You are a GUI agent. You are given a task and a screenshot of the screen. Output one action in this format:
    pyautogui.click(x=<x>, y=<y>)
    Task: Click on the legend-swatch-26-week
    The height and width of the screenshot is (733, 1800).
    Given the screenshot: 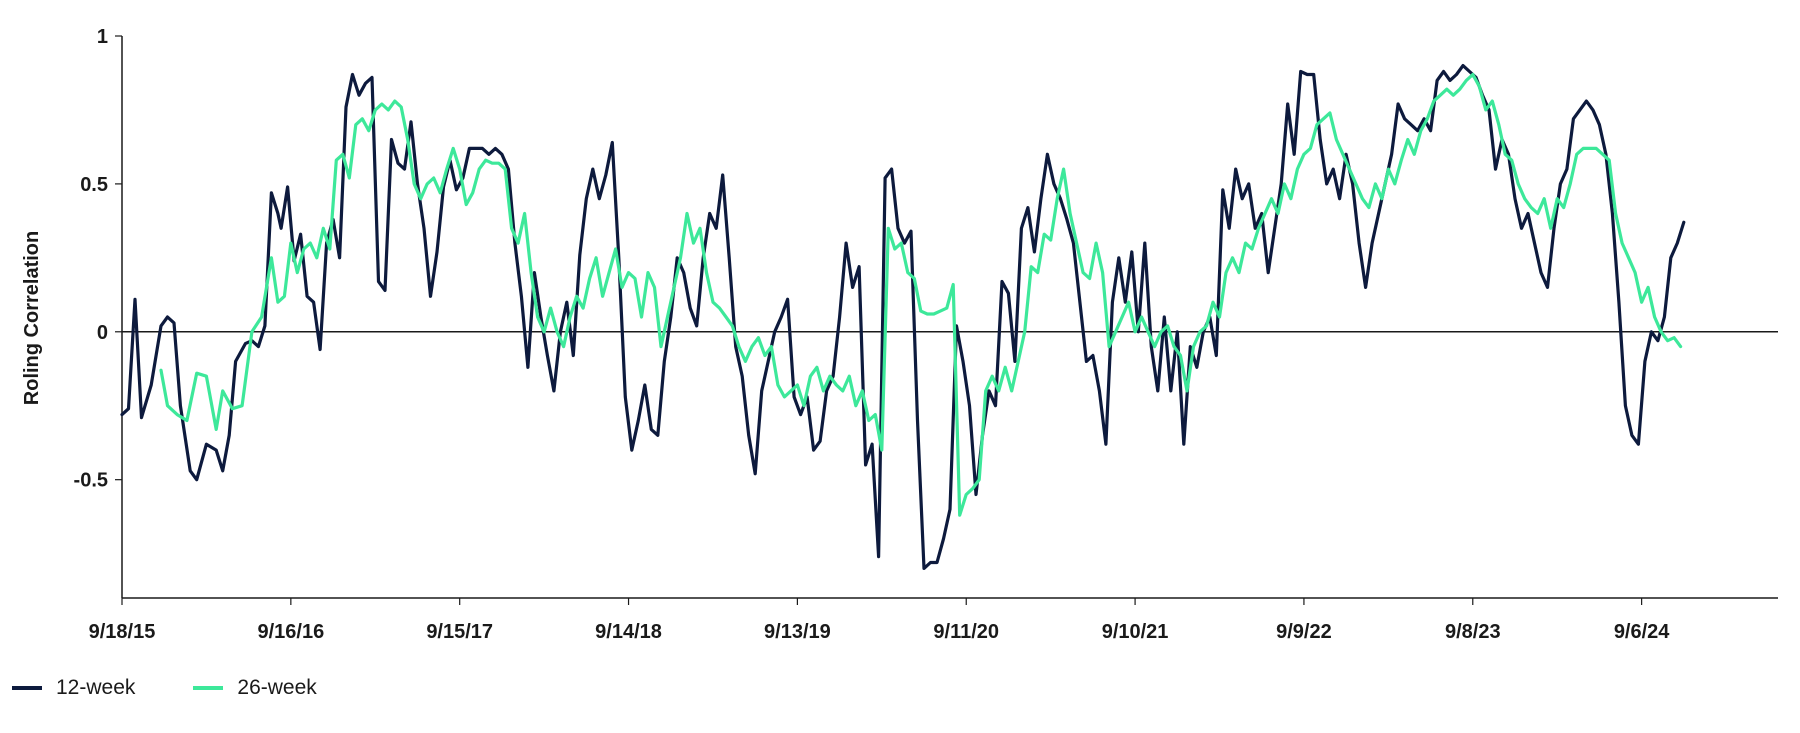 What is the action you would take?
    pyautogui.click(x=208, y=688)
    